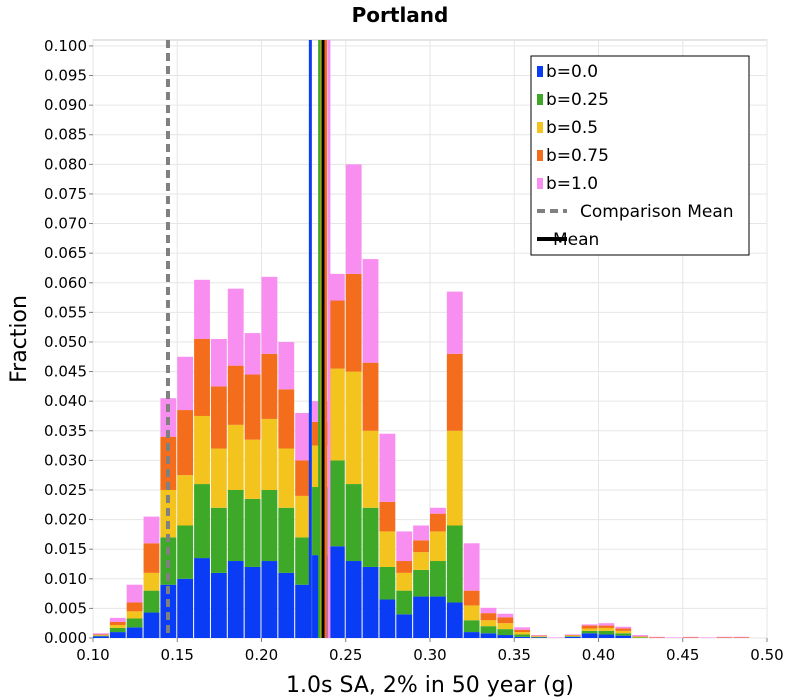 The width and height of the screenshot is (800, 700). What do you see at coordinates (598, 655) in the screenshot?
I see `x-tick-label: 0.40` at bounding box center [598, 655].